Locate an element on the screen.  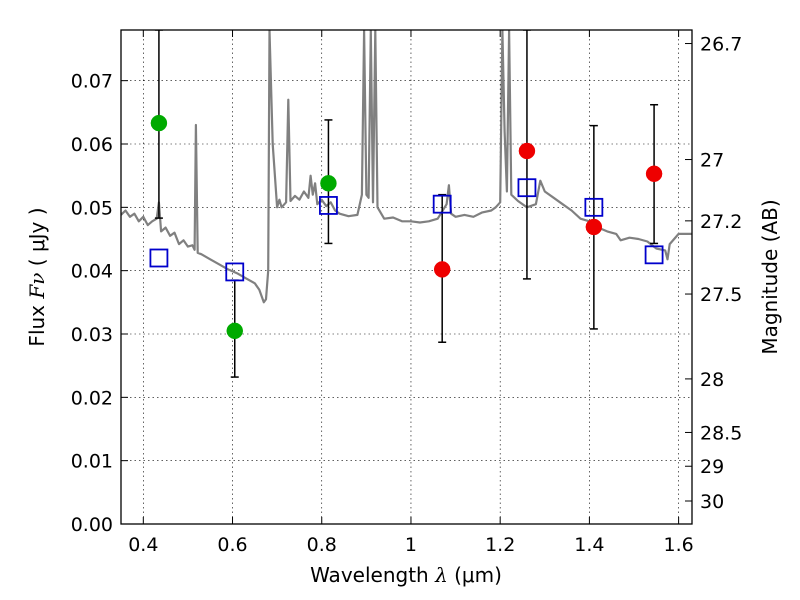
x-tick-label: 0.6 is located at coordinates (232, 545).